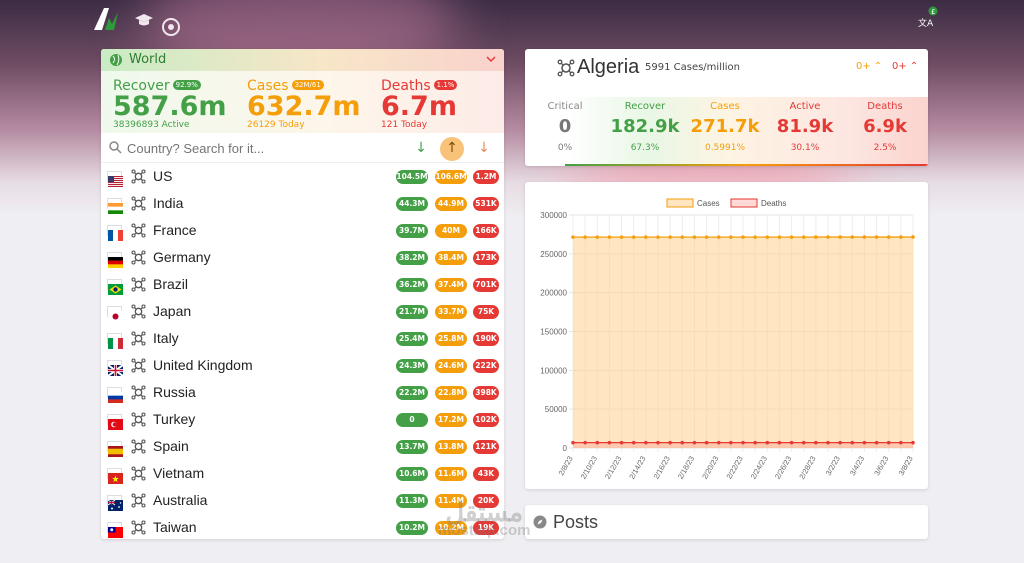  I want to click on country-row: Taiwan 10.2M 10.2M 19K, so click(302, 526).